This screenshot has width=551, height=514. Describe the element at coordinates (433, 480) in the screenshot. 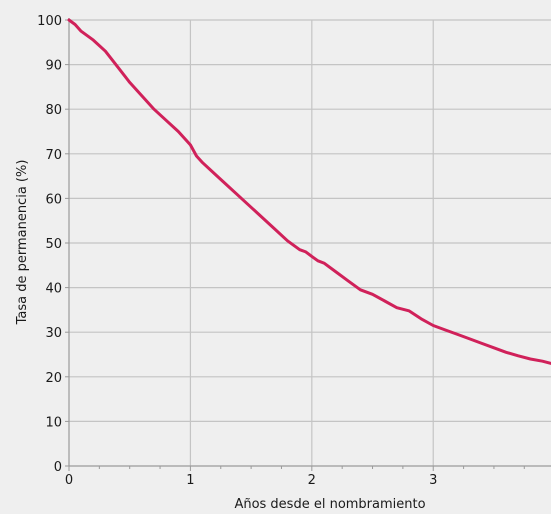

I see `x-tick-label: 3` at that location.